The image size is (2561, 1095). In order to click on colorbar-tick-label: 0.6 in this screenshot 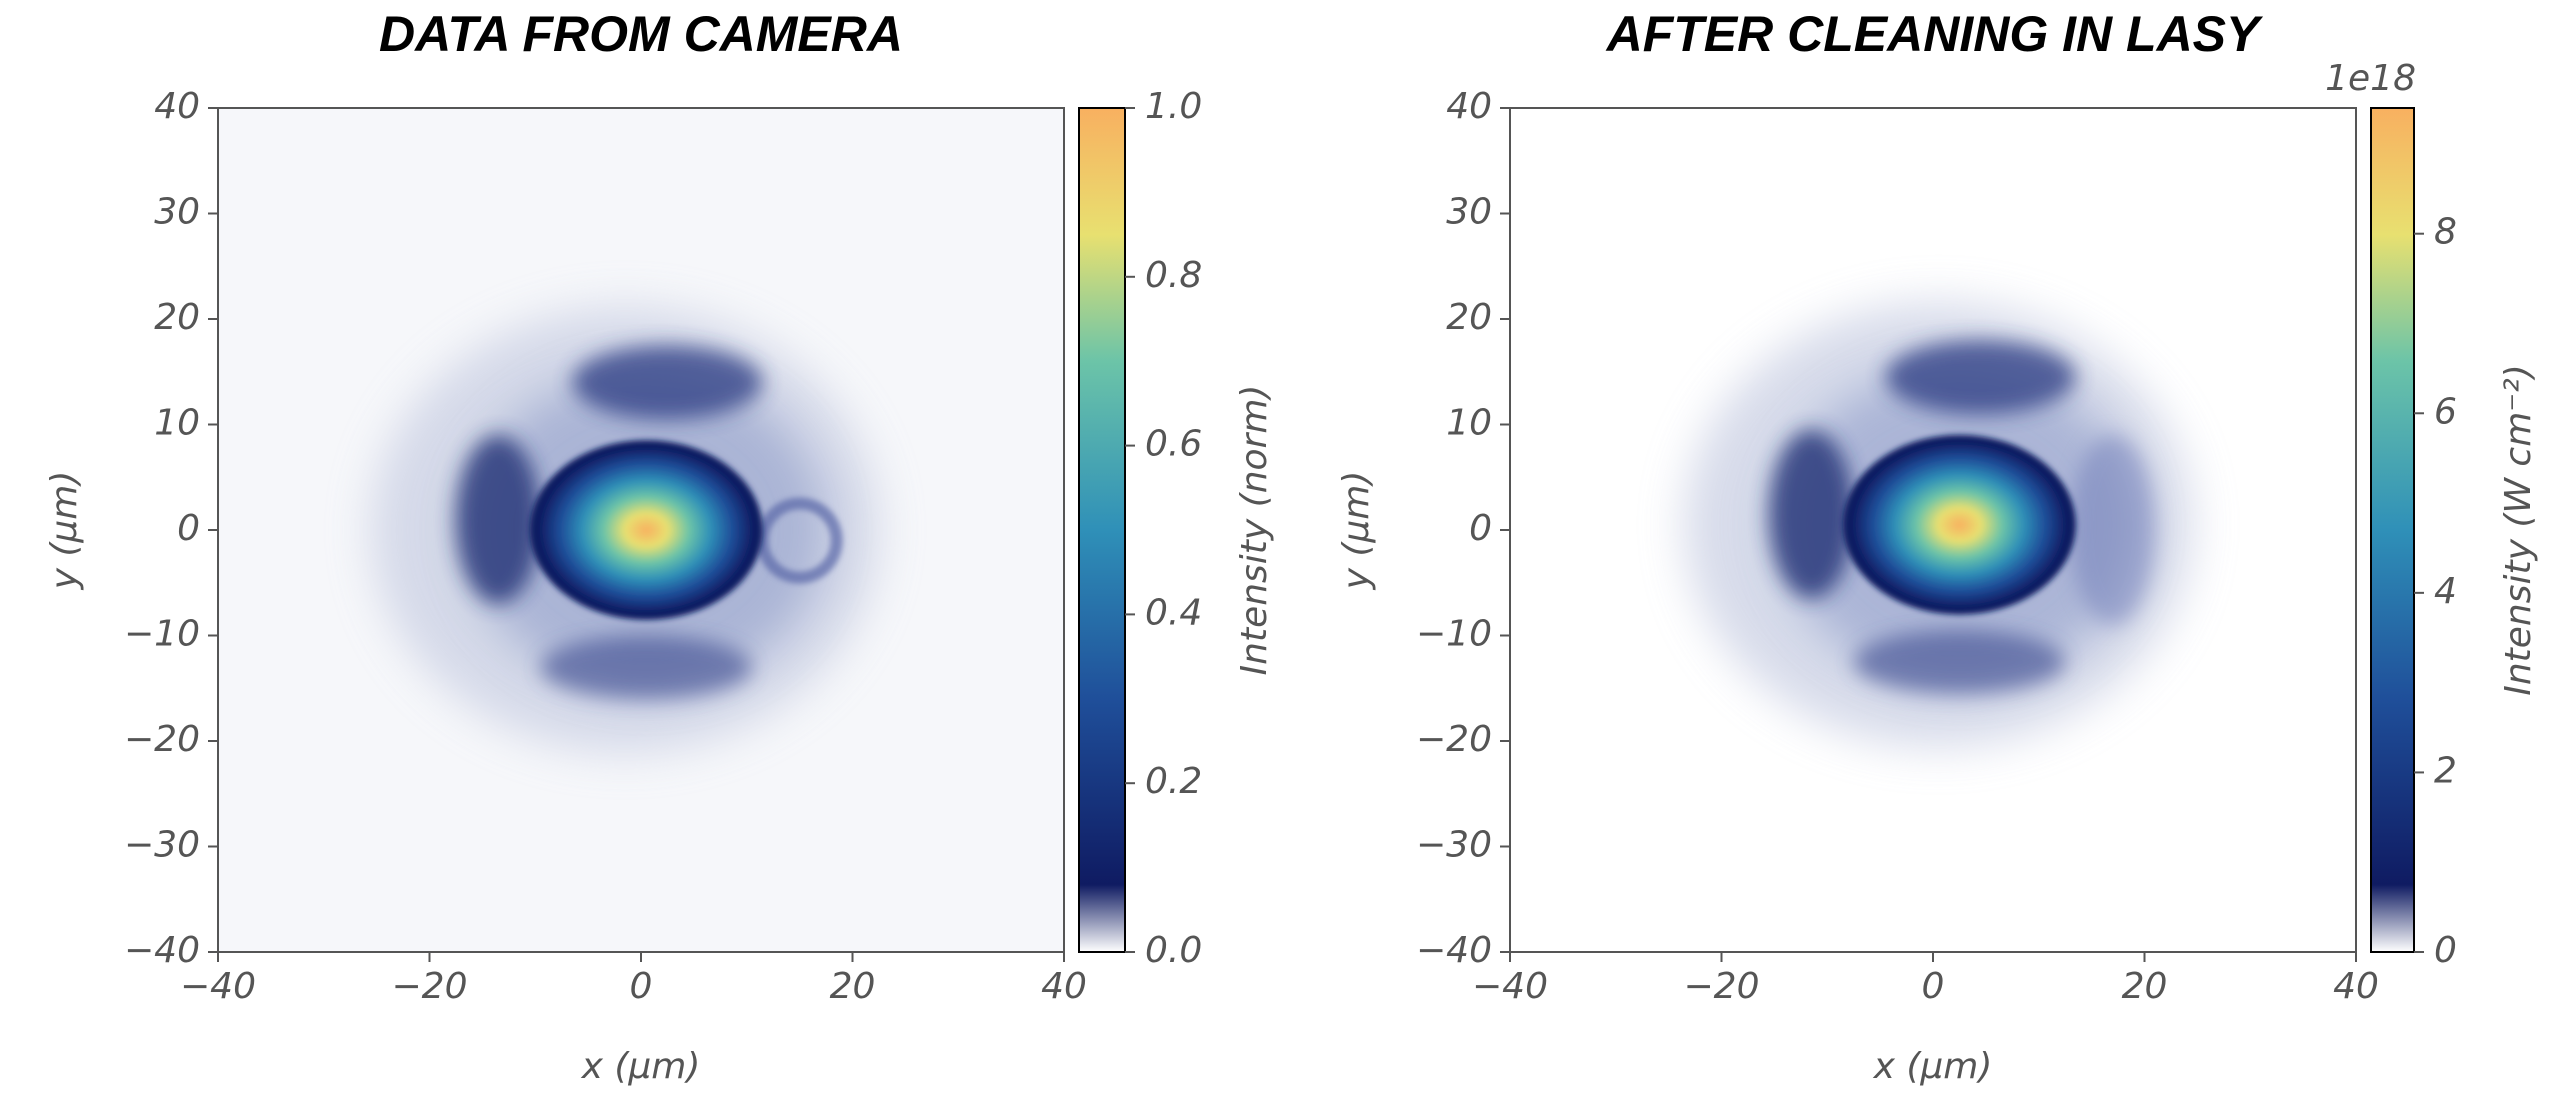, I will do `click(1173, 444)`.